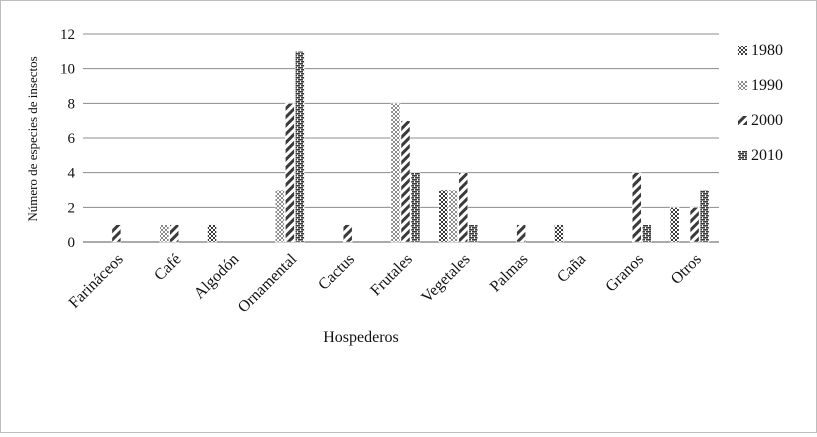  I want to click on legend: 1980 1990 2000 2010, so click(760, 103).